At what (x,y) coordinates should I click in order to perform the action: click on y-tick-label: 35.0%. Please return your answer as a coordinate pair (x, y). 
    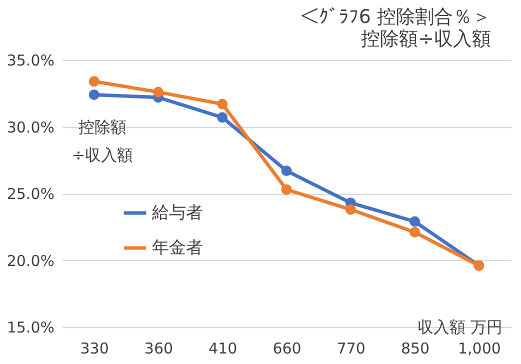
    Looking at the image, I should click on (30, 61).